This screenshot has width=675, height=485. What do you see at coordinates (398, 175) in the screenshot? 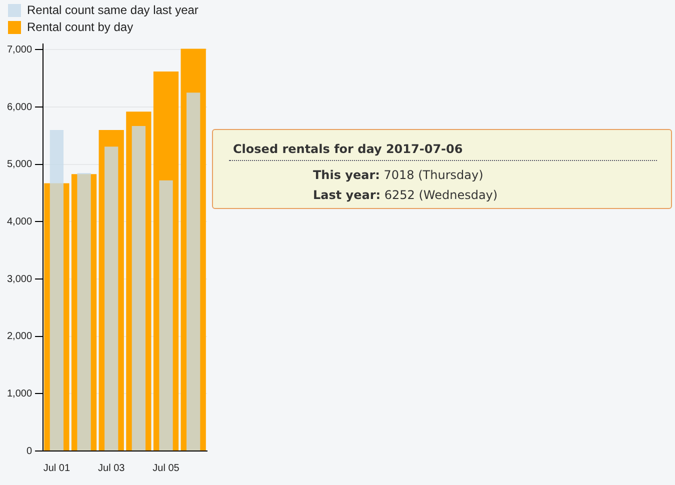
I see `text: This year: 7018 (Thursday)` at bounding box center [398, 175].